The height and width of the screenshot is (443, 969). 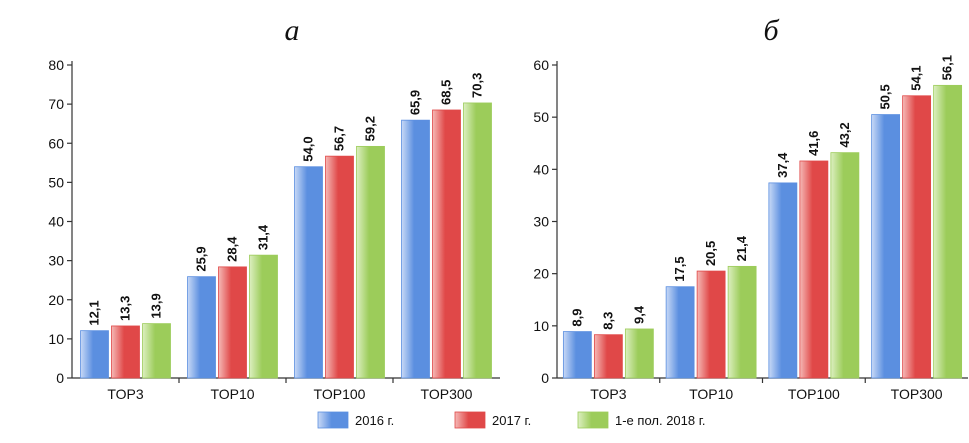 I want to click on legend-item: 2017 г., so click(x=492, y=420).